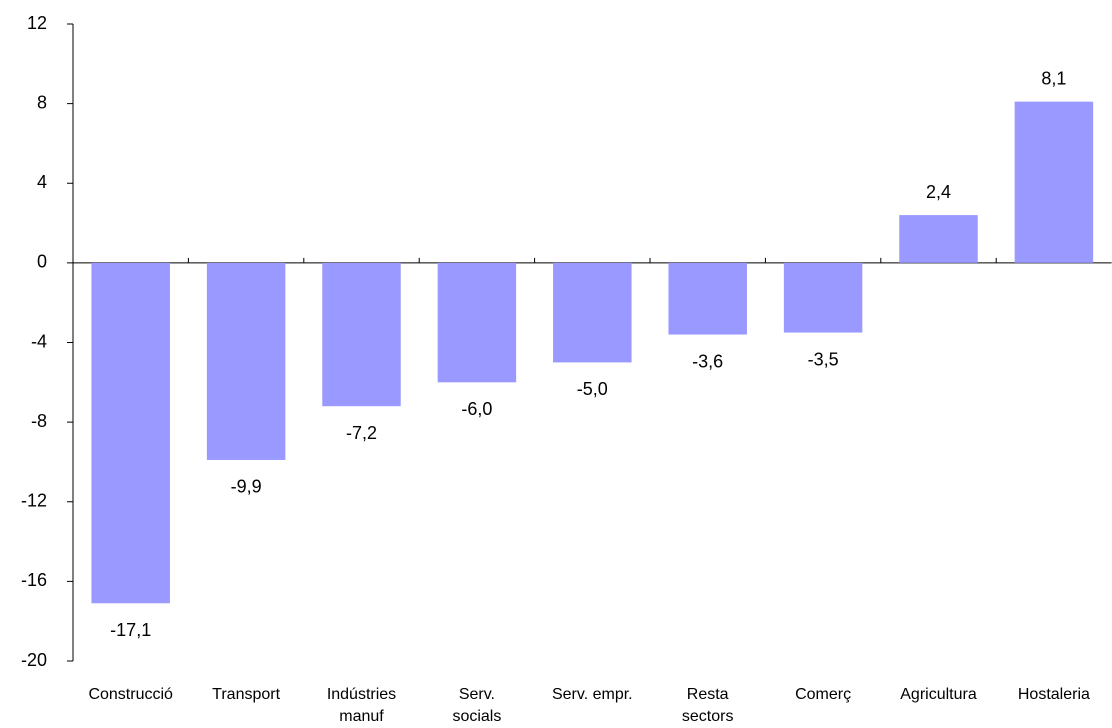  I want to click on x-tick-label: Agricultura, so click(938, 694).